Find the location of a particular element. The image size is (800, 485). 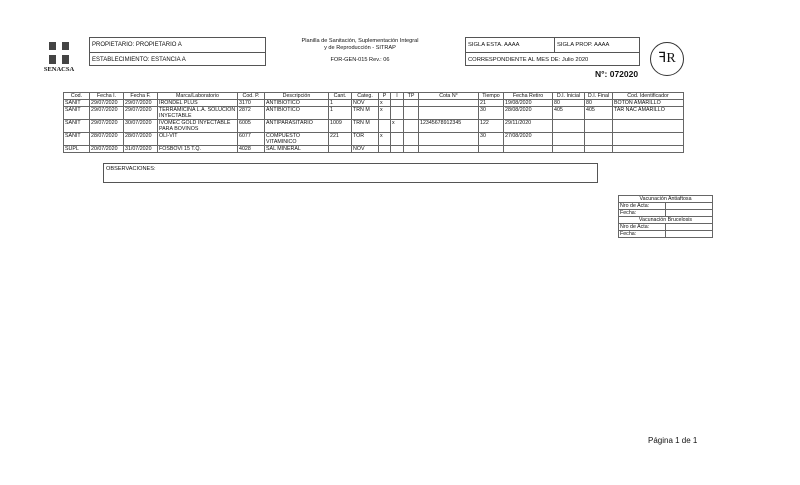

table-cell: 28/07/2020 is located at coordinates (106, 139).